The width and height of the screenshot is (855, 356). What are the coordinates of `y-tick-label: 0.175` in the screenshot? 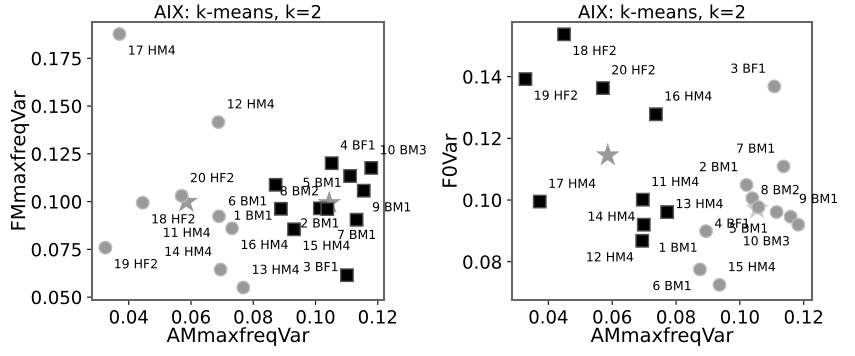 It's located at (56, 59).